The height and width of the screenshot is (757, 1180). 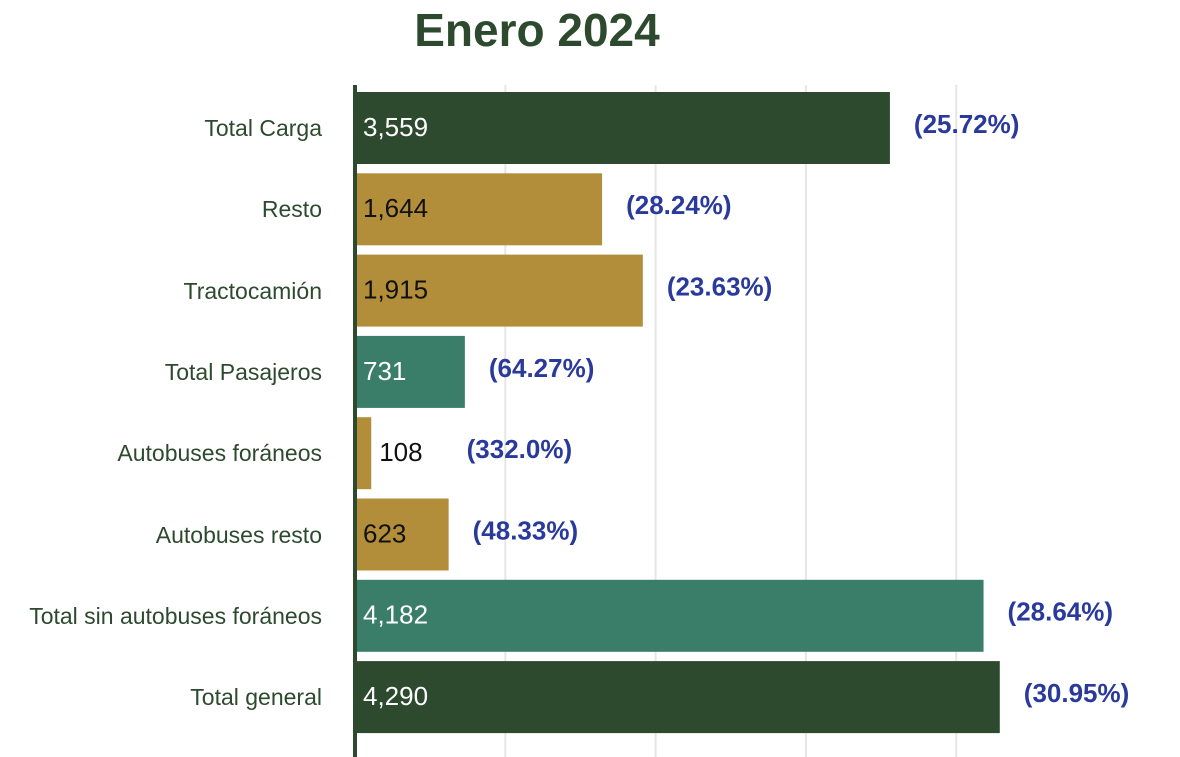 What do you see at coordinates (537, 30) in the screenshot?
I see `chart-title: Enero 2024` at bounding box center [537, 30].